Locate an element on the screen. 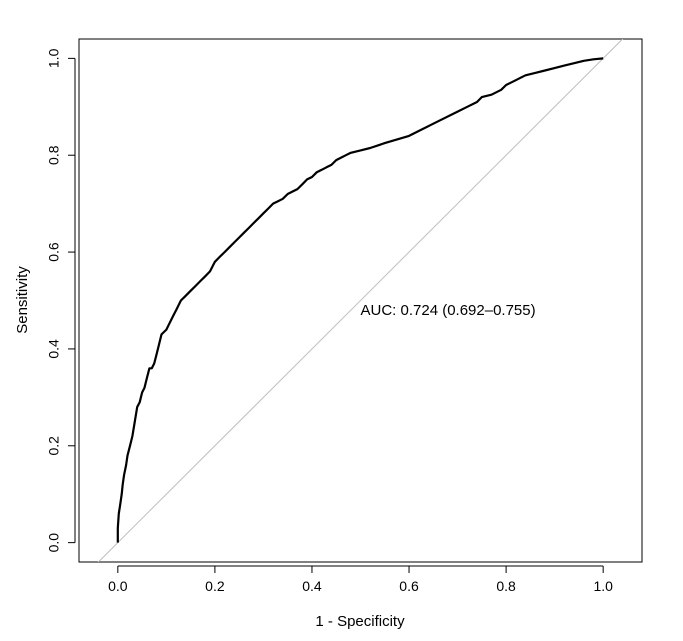 The image size is (683, 641). y-tick-label: 1.0 is located at coordinates (54, 58).